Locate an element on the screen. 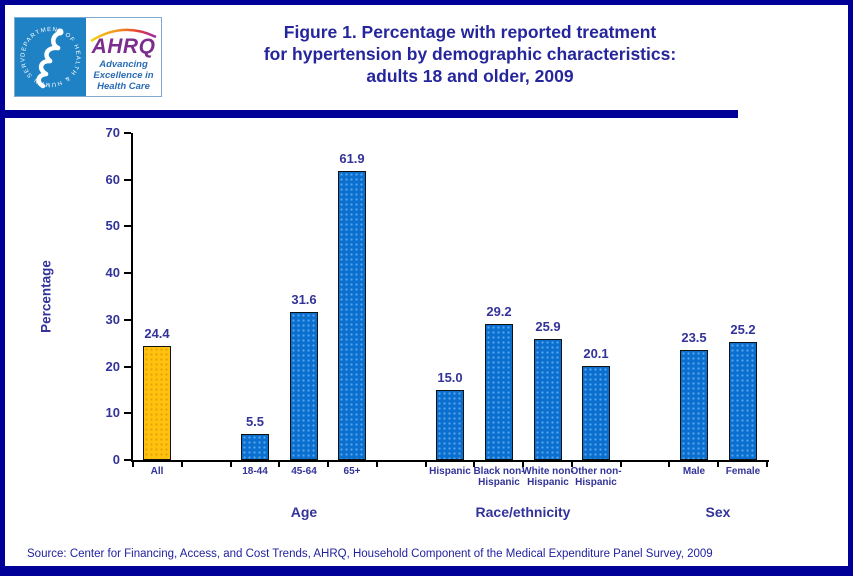  y-tick-label: 30 is located at coordinates (112, 319).